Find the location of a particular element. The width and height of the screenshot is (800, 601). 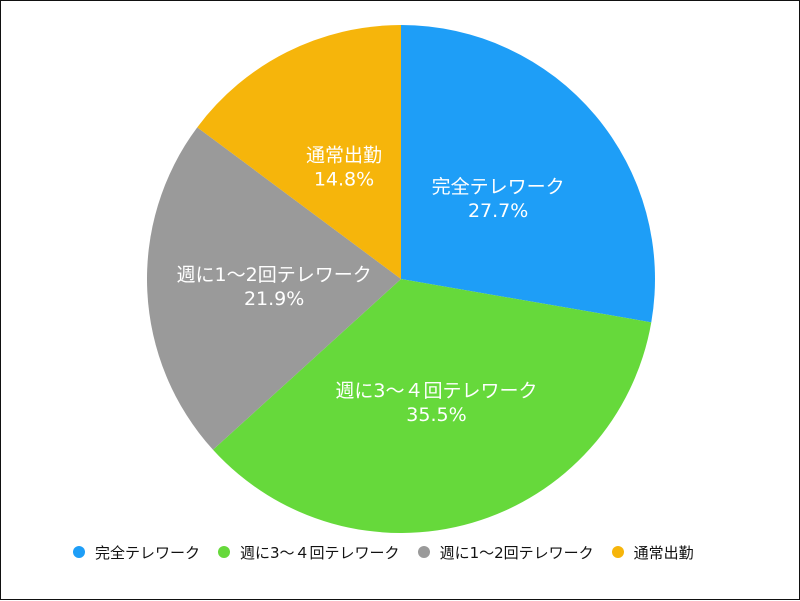

chart-legend: 完全テレワーク 週に3〜４回テレワーク 週に1〜2回テレワーク 通常出勤 is located at coordinates (423, 552).